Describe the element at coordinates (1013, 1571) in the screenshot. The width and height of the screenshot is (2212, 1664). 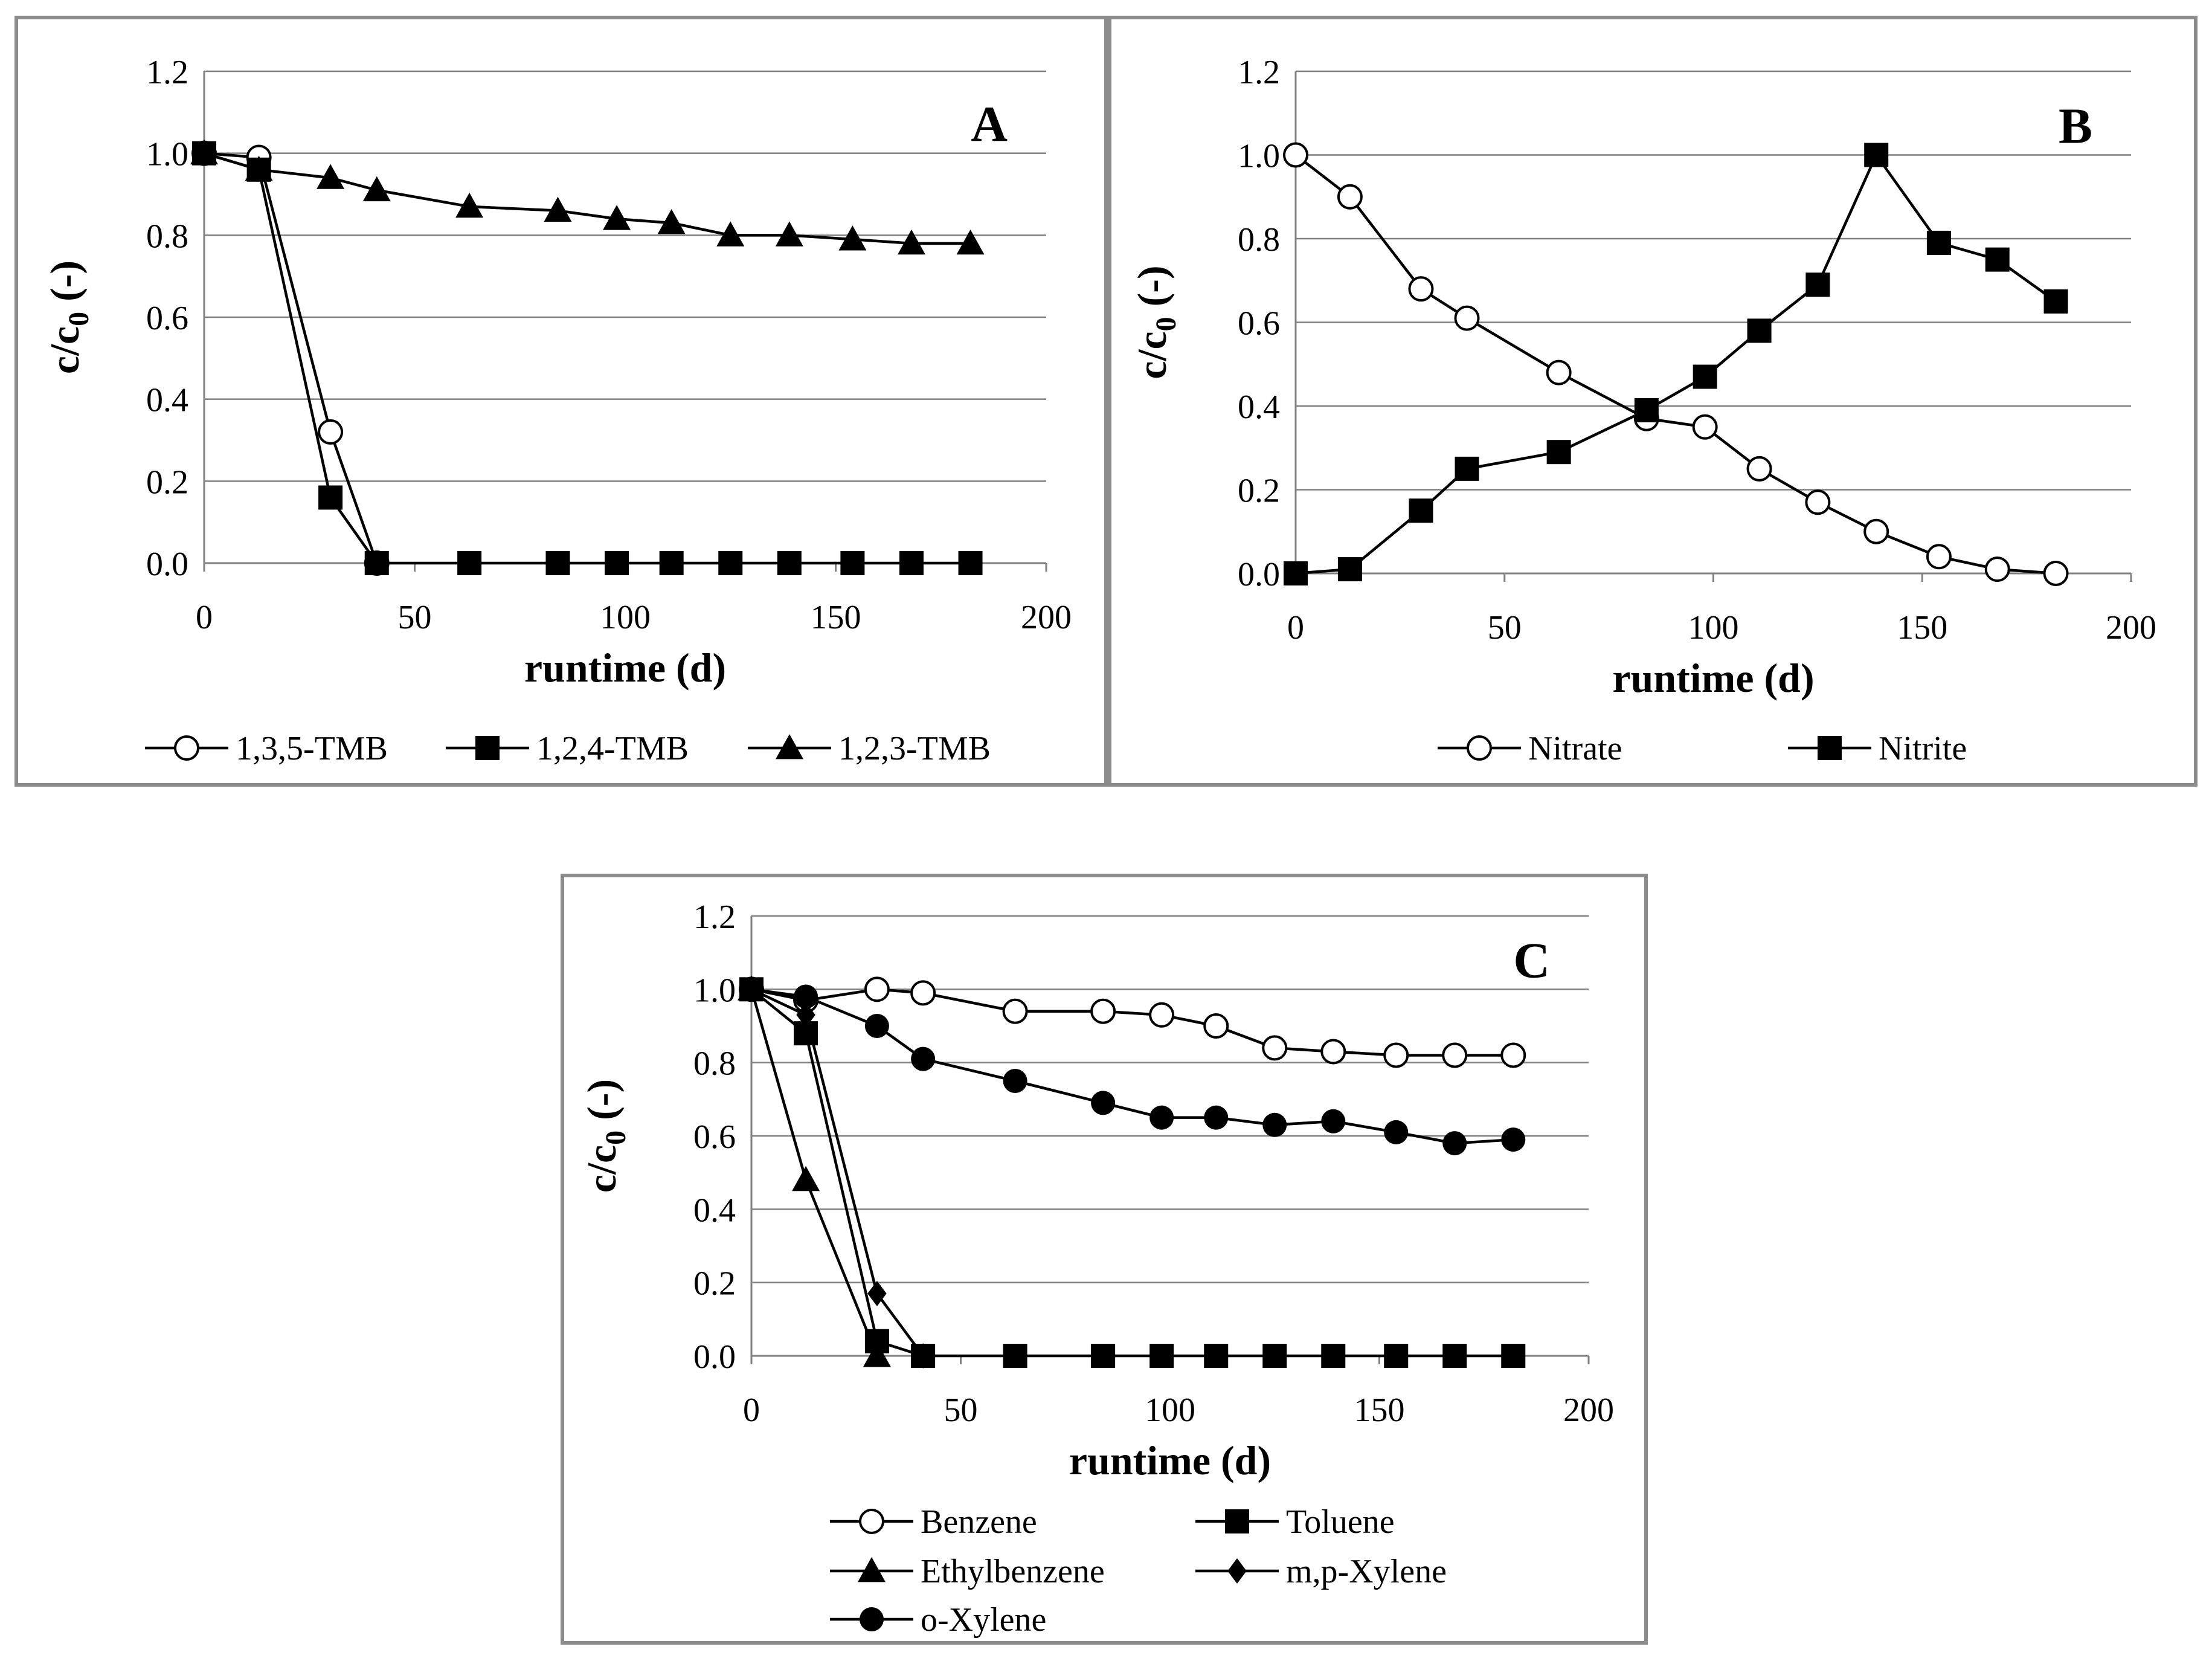
I see `legend-label: Ethylbenzene` at that location.